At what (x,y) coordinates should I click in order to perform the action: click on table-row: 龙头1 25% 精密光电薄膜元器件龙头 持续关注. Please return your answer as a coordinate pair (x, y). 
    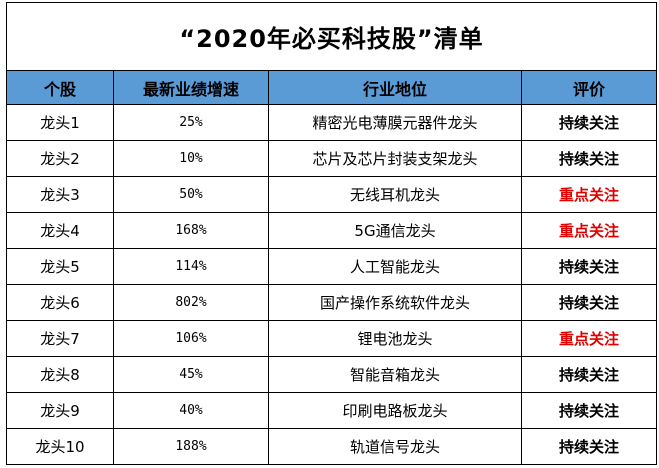
    Looking at the image, I should click on (332, 122).